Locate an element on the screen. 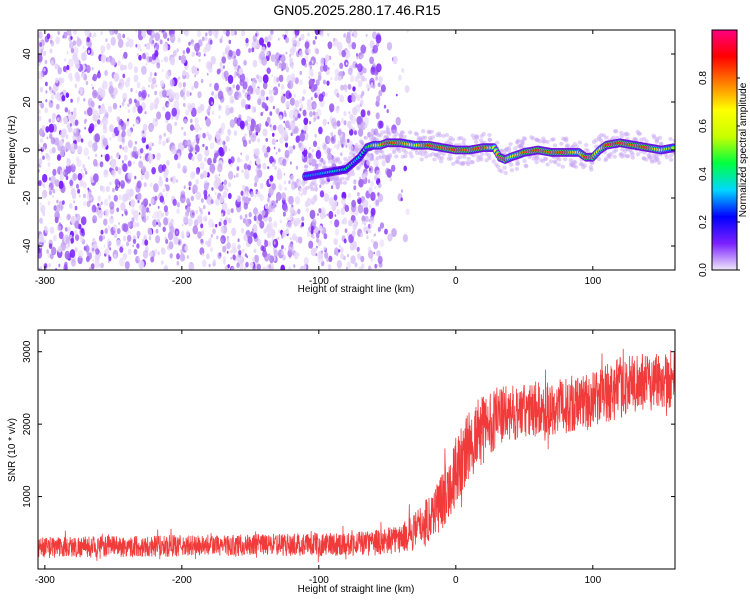  x-tick-label: 0 is located at coordinates (456, 580).